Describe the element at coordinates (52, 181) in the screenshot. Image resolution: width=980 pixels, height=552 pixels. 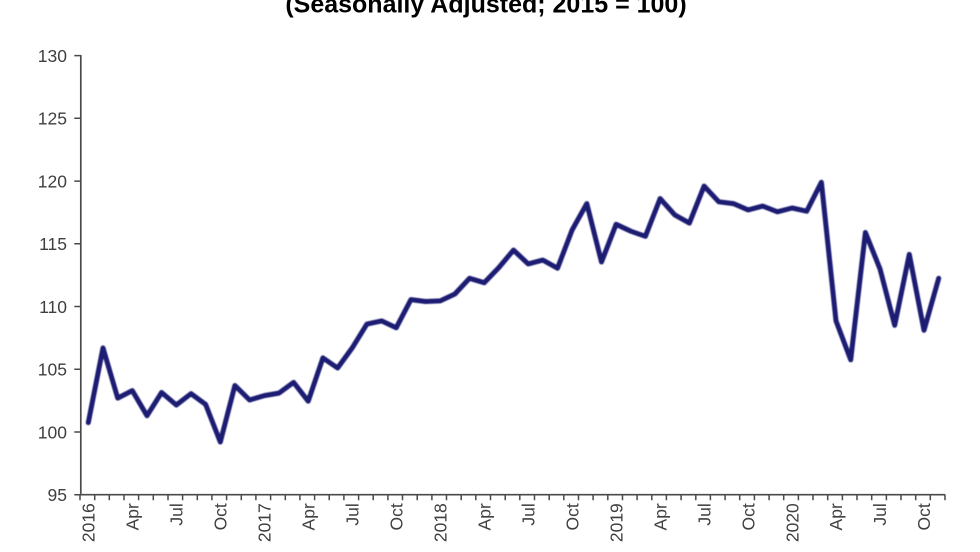
I see `svg-text: 120` at that location.